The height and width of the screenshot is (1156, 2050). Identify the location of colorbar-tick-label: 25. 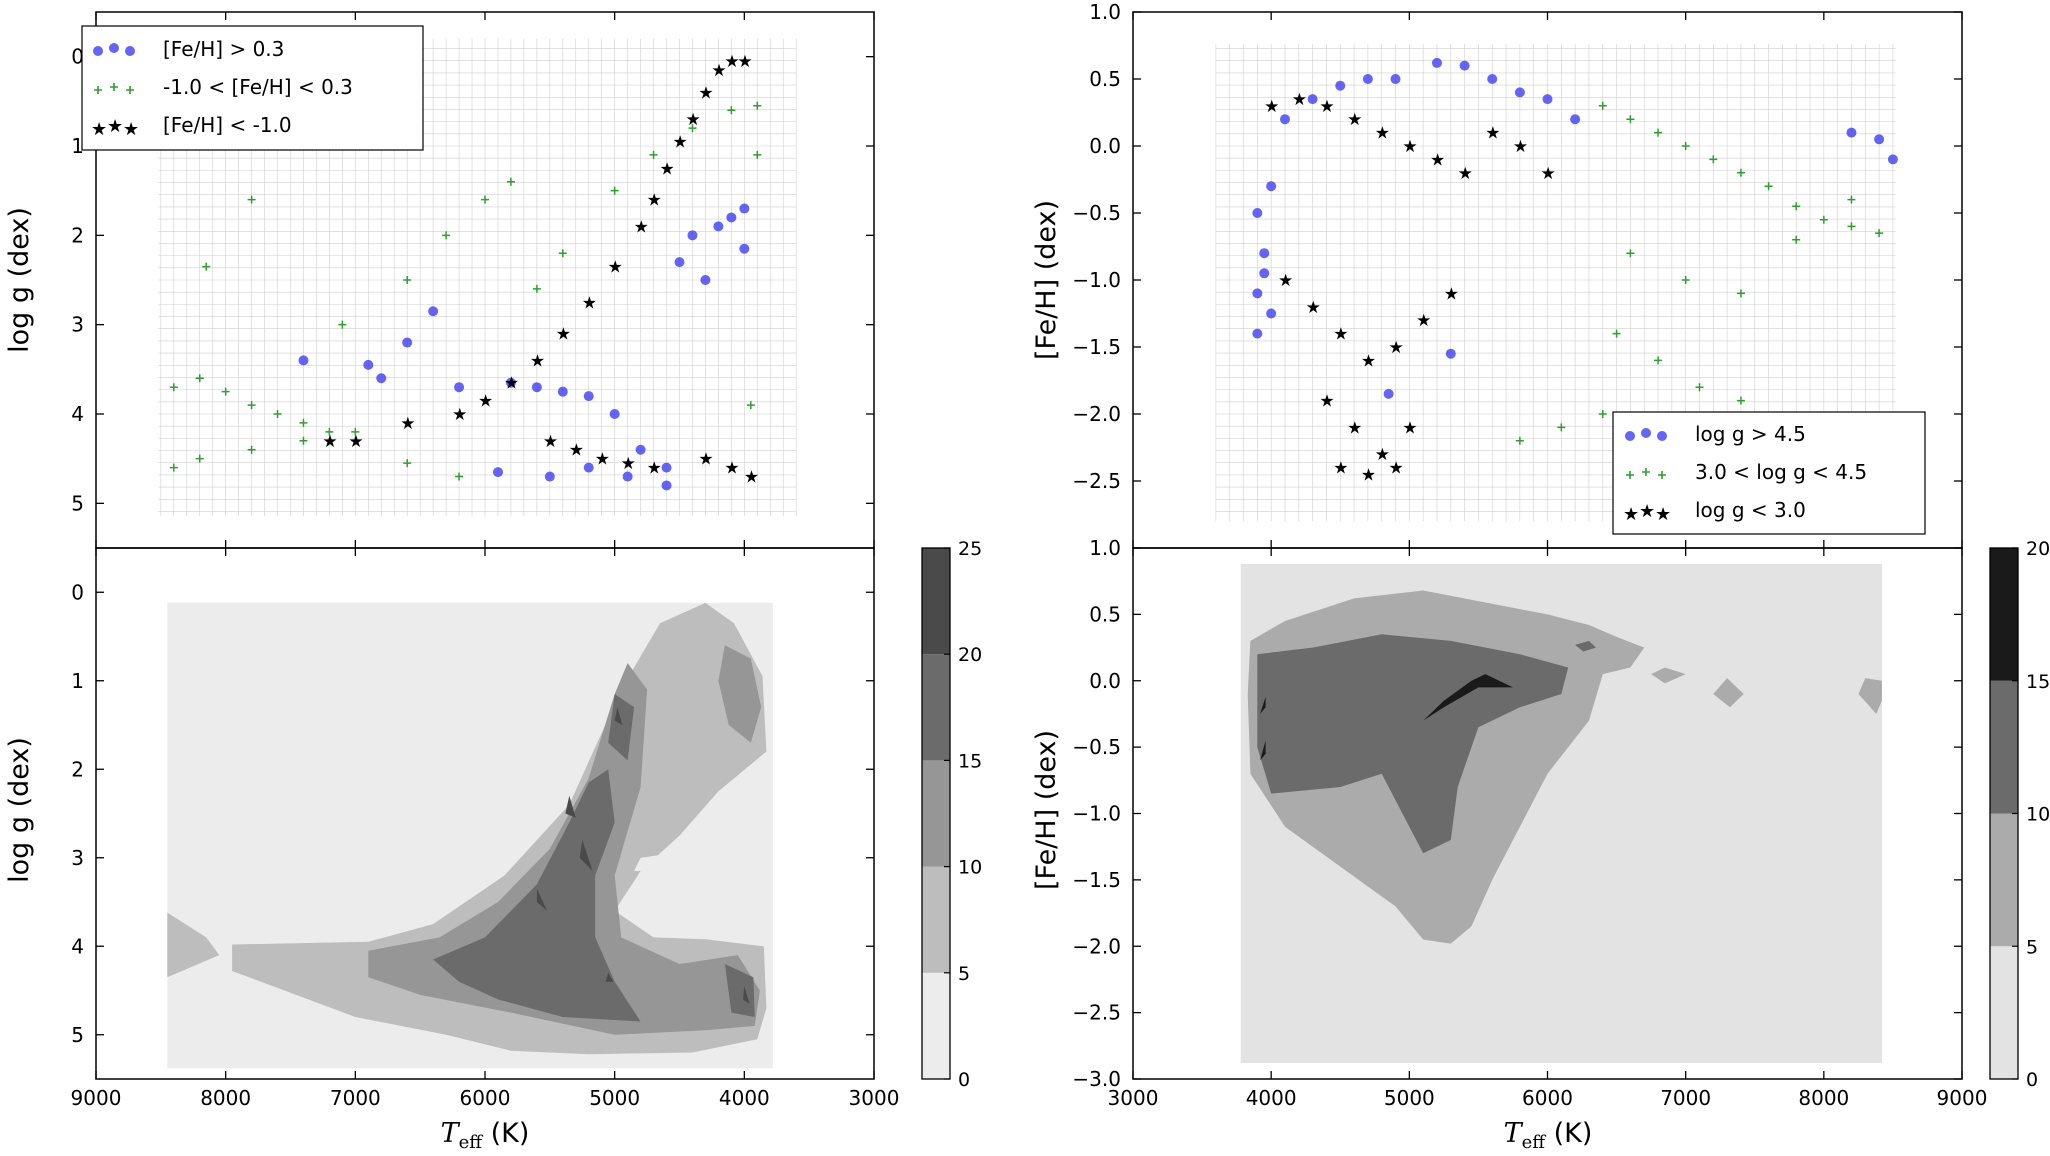
(970, 549).